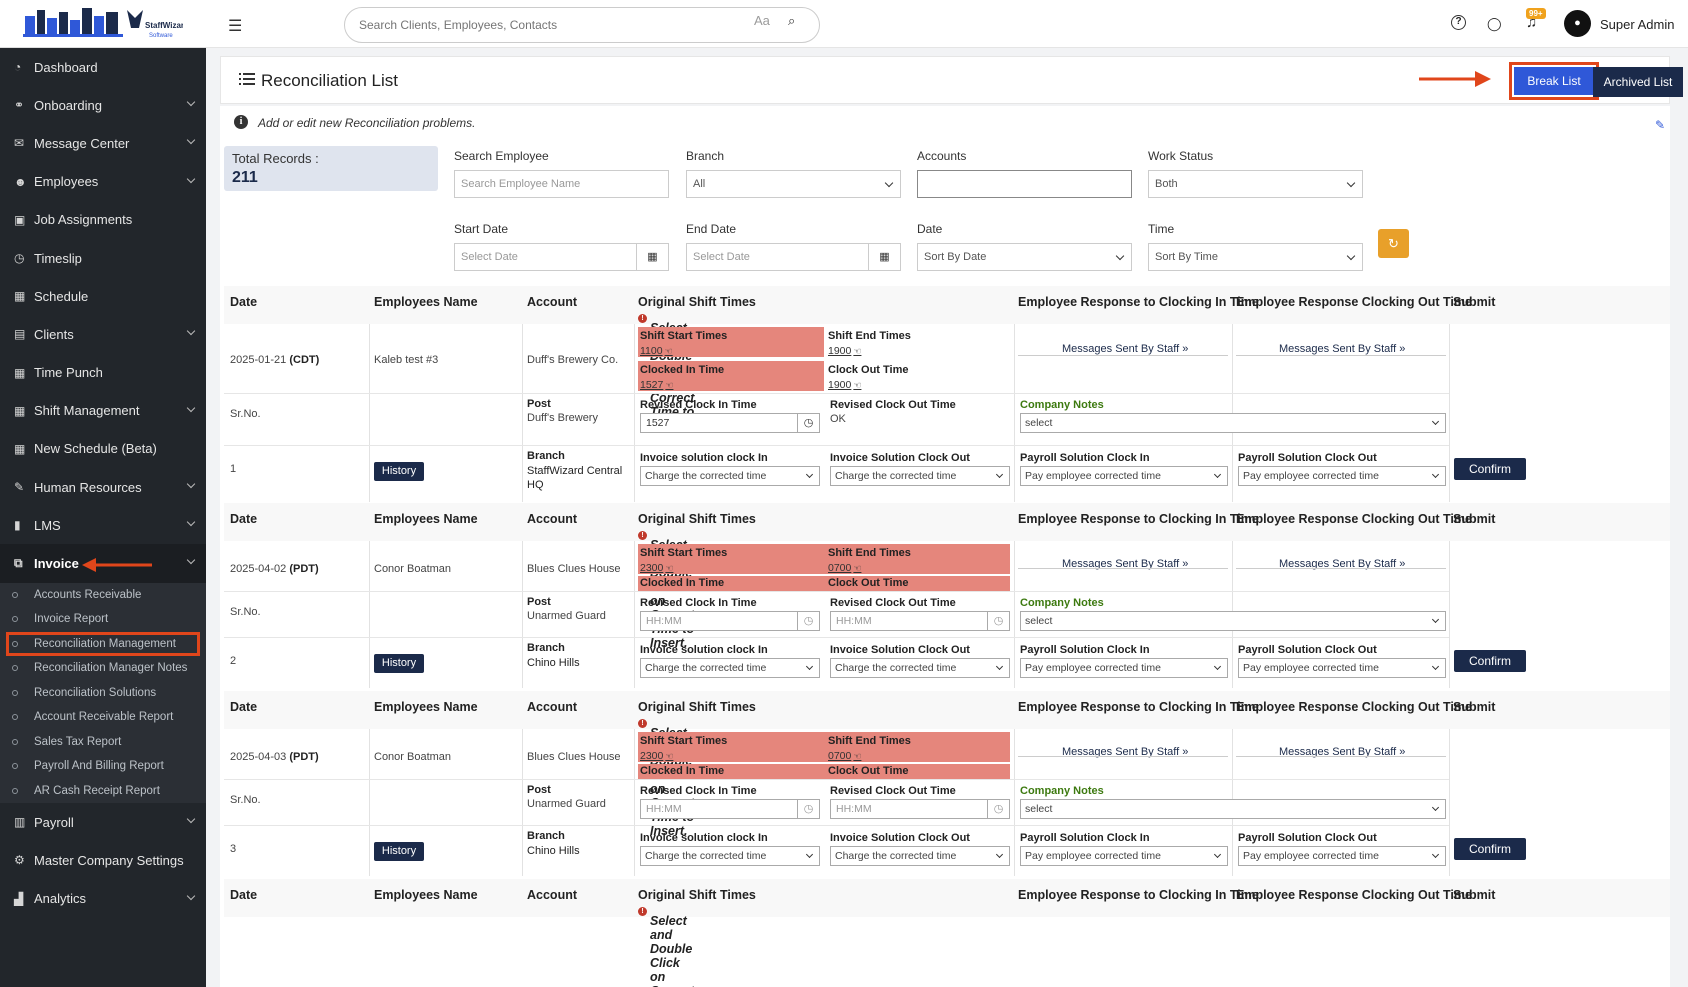 The height and width of the screenshot is (987, 1688). I want to click on clock-out-cell: Clock Out Time 1900 ☜, so click(919, 376).